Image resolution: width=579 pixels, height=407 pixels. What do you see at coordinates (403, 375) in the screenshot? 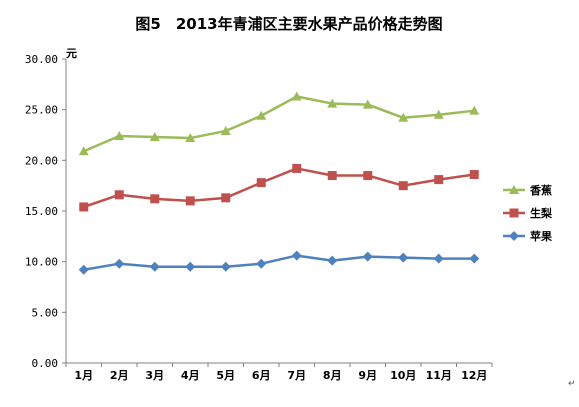
I see `x-tick-label: 10月` at bounding box center [403, 375].